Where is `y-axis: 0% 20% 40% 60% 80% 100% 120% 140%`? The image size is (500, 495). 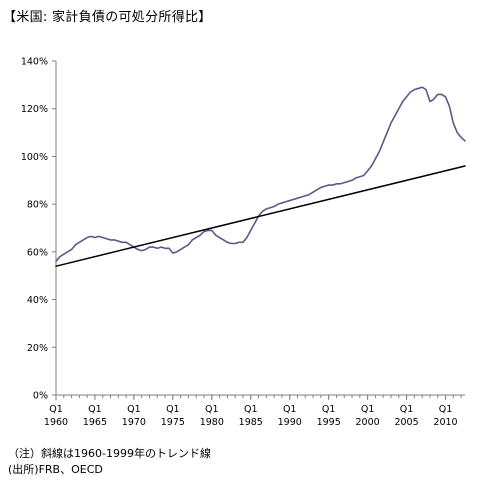 y-axis: 0% 20% 40% 60% 80% 100% 120% 140% is located at coordinates (39, 229).